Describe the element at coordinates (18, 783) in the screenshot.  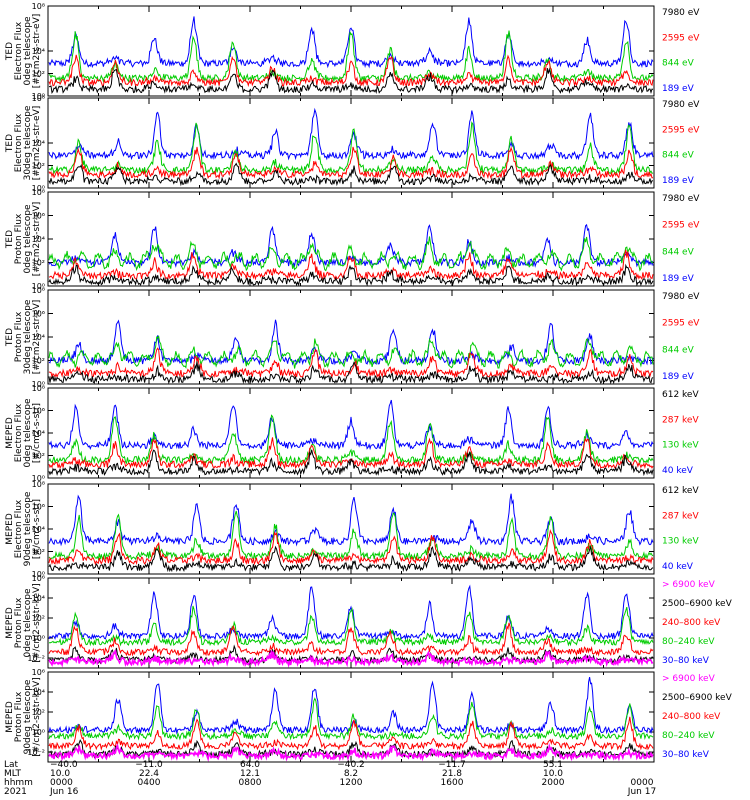
I see `footer-row-label: hhmm` at that location.